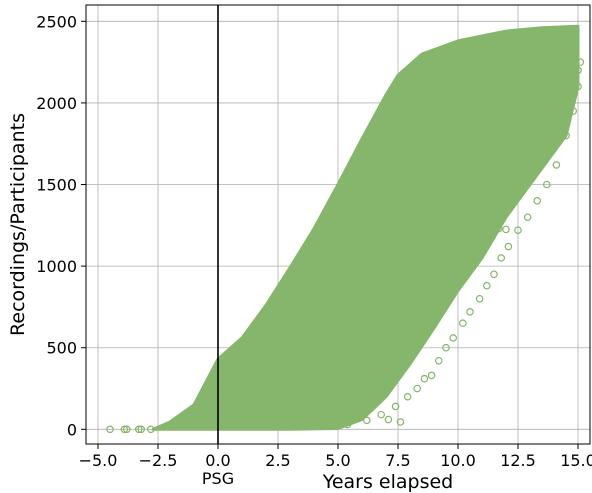 The width and height of the screenshot is (592, 493). Describe the element at coordinates (61, 348) in the screenshot. I see `y-tick-label: 500` at that location.